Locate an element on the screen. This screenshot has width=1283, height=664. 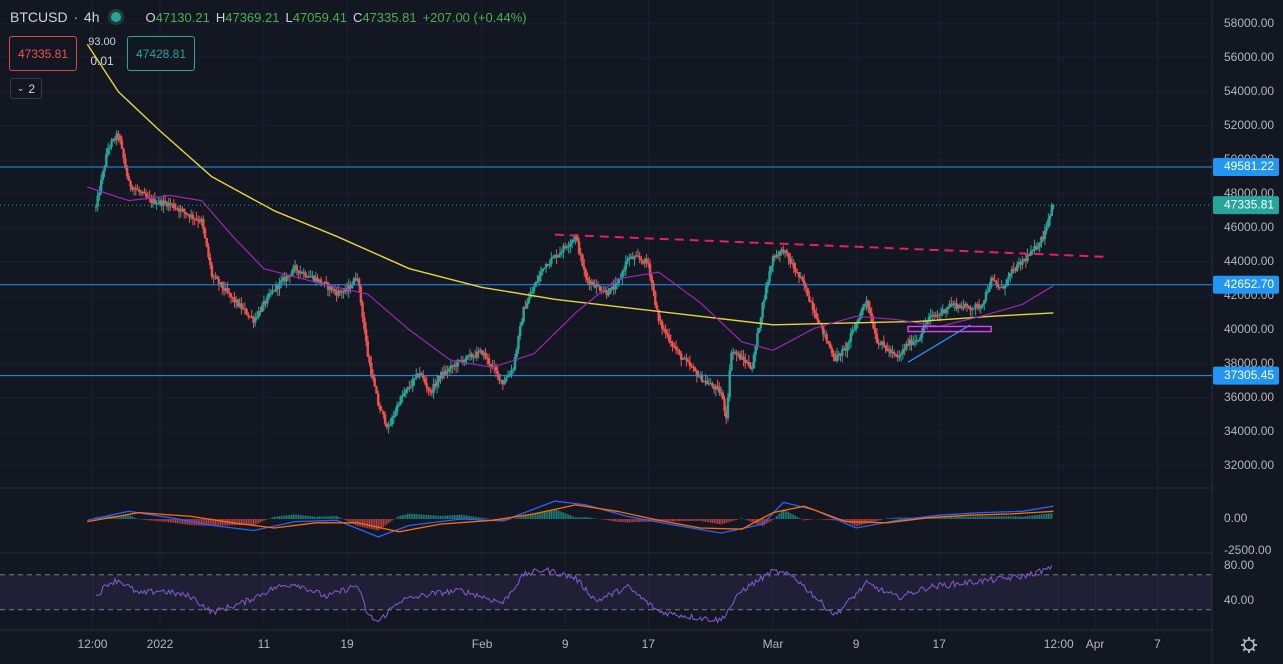
buy-button: 47428.81 is located at coordinates (161, 53).